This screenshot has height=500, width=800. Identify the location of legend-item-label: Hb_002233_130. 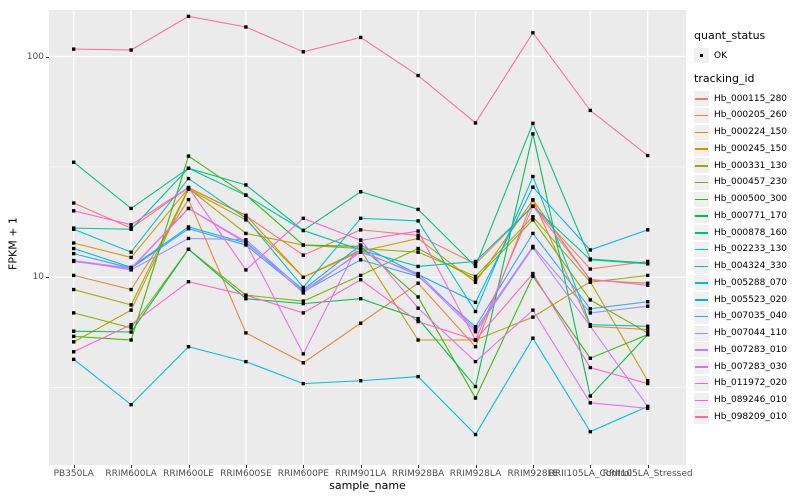
(751, 249).